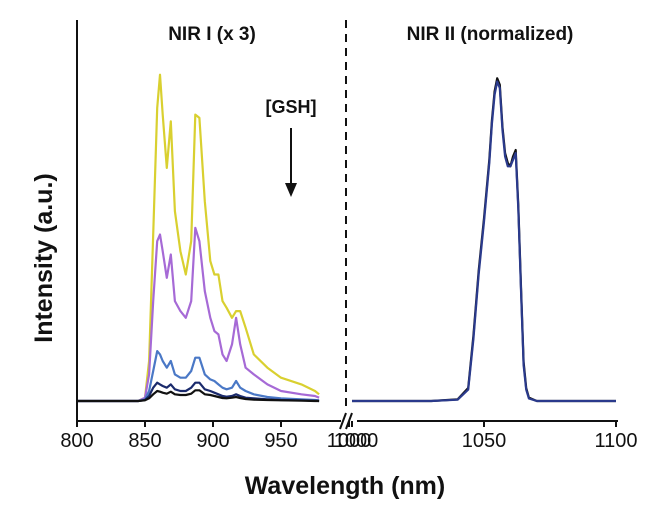 The width and height of the screenshot is (654, 508). What do you see at coordinates (198, 314) in the screenshot?
I see `nir1-series-purple` at bounding box center [198, 314].